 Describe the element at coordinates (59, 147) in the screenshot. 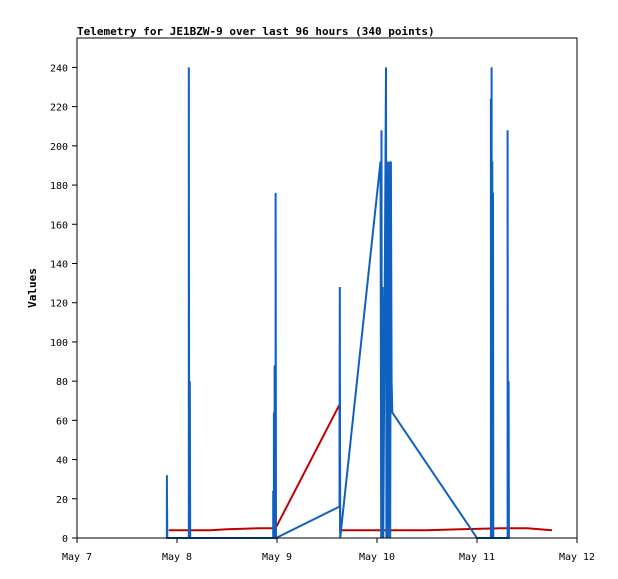

I see `y-tick-label: 200` at that location.